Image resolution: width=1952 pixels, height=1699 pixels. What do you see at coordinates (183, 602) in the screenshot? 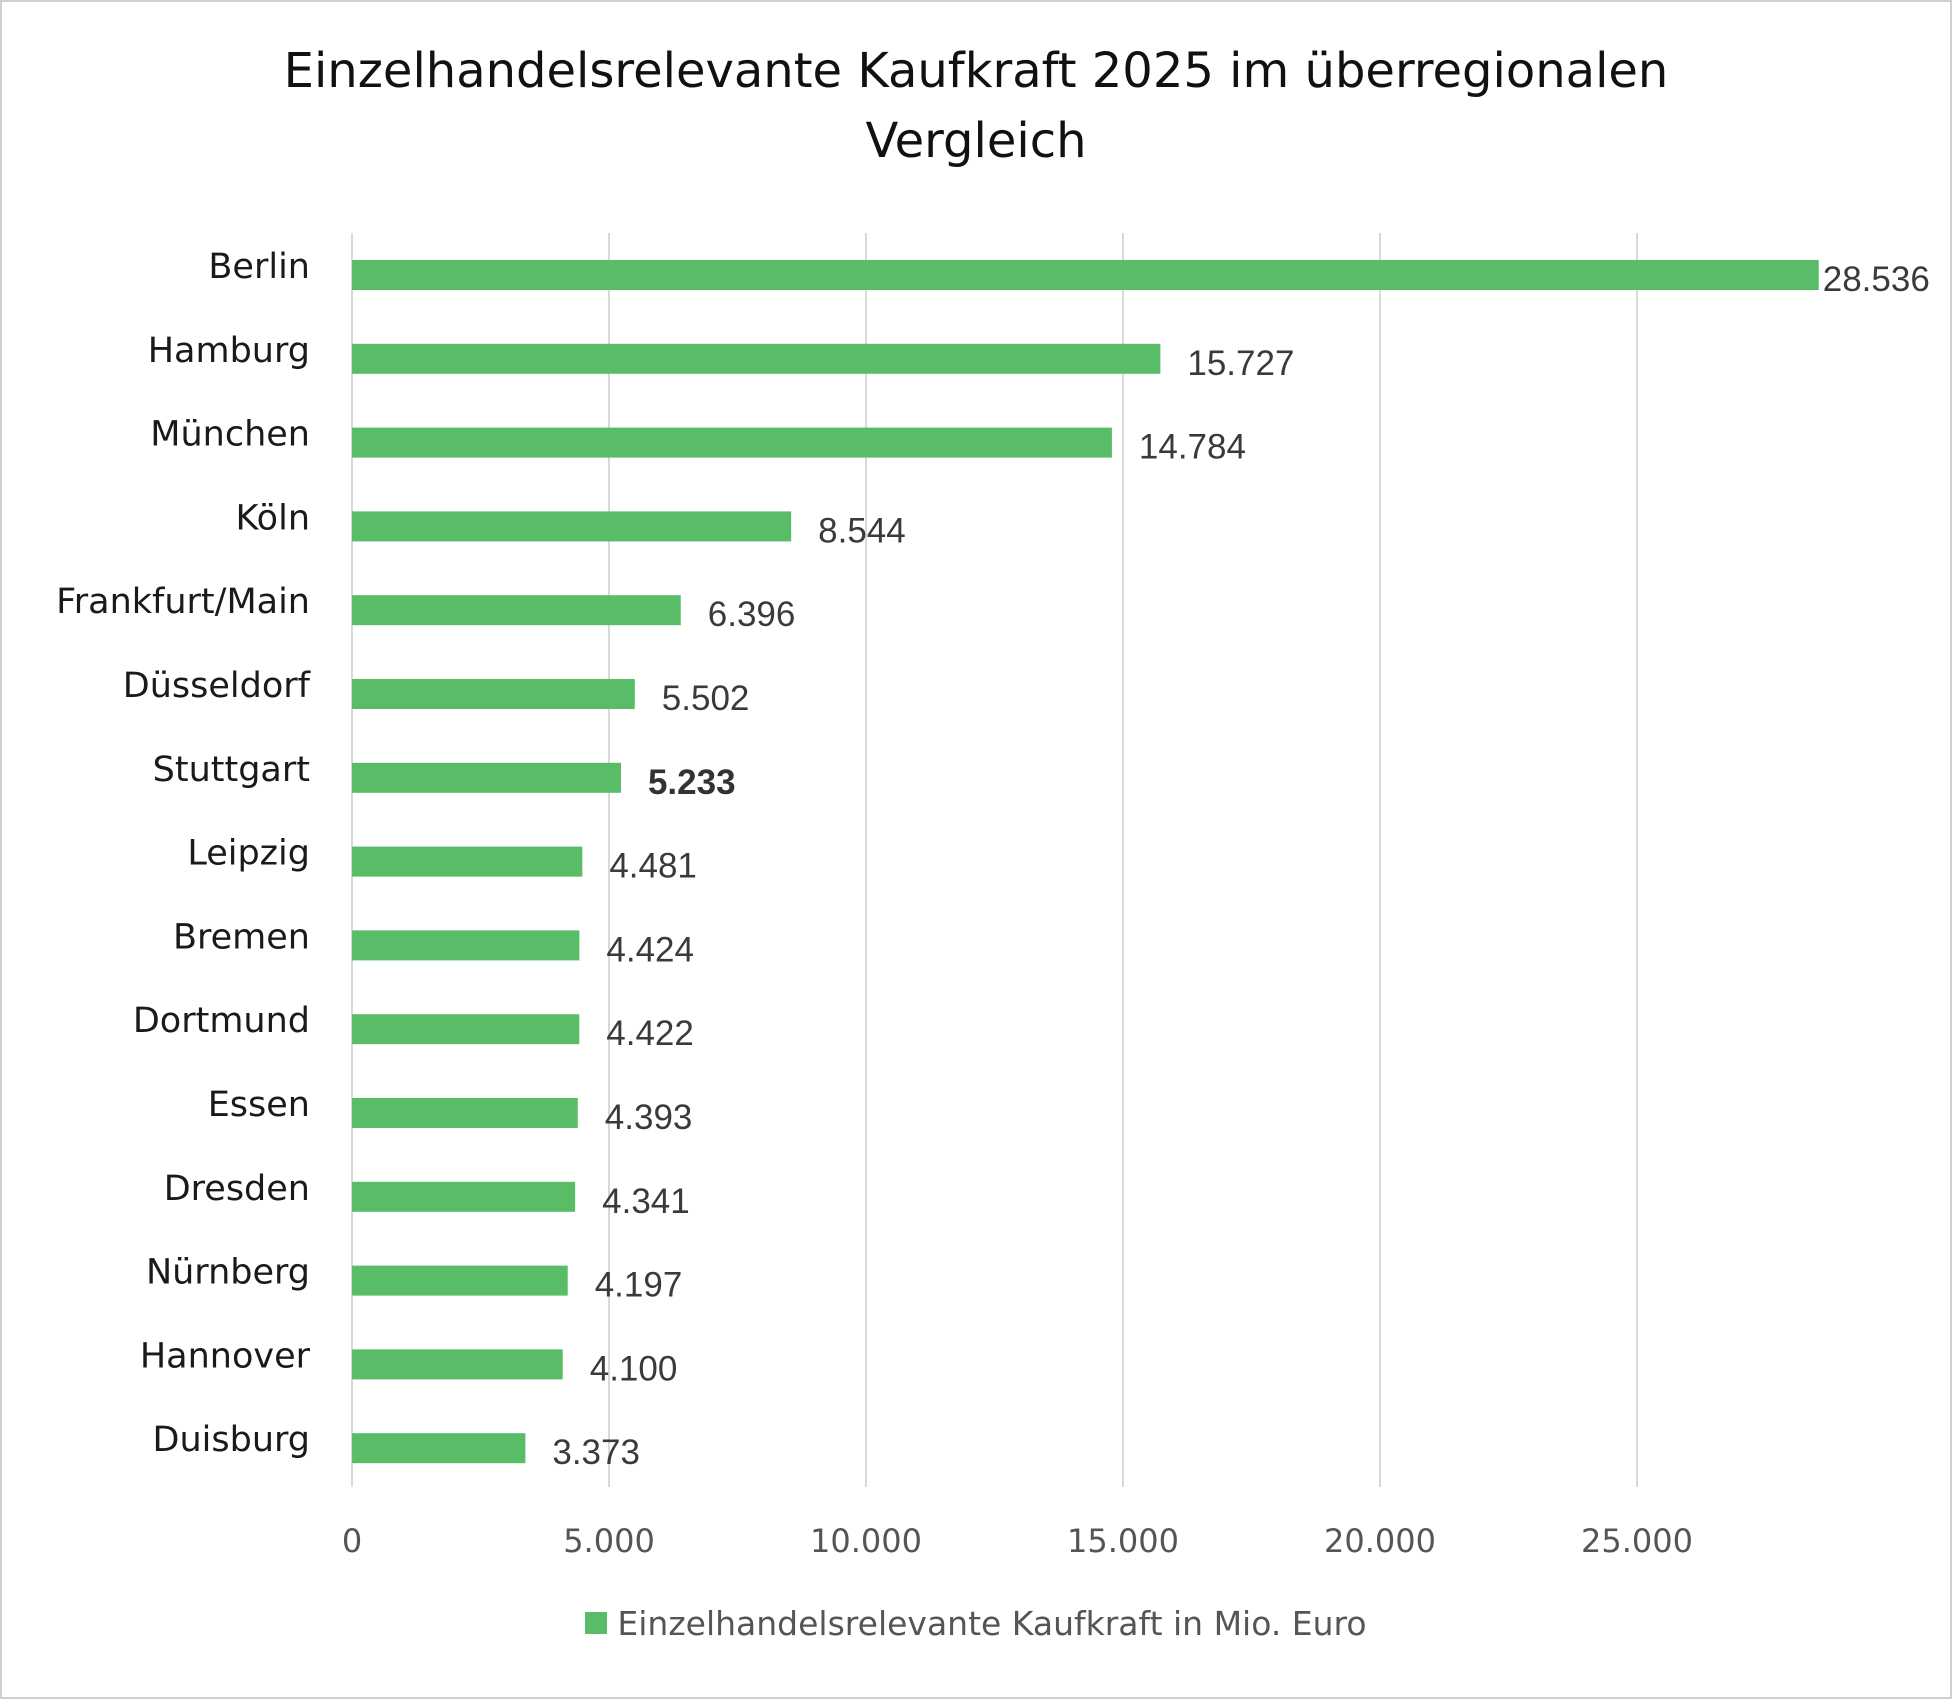
I see `category-label: Frankfurt/Main` at bounding box center [183, 602].